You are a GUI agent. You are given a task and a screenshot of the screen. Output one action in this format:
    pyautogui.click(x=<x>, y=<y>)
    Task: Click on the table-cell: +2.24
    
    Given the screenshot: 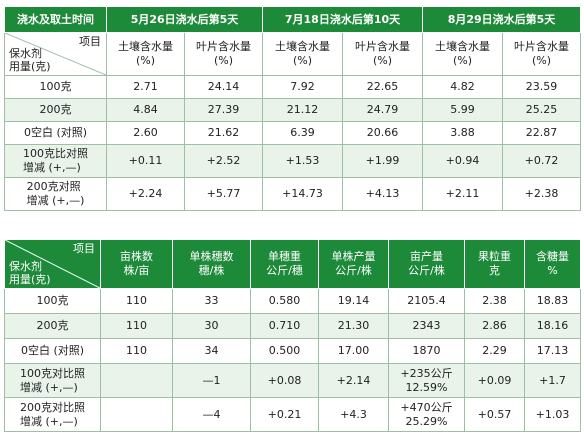 What is the action you would take?
    pyautogui.click(x=145, y=194)
    